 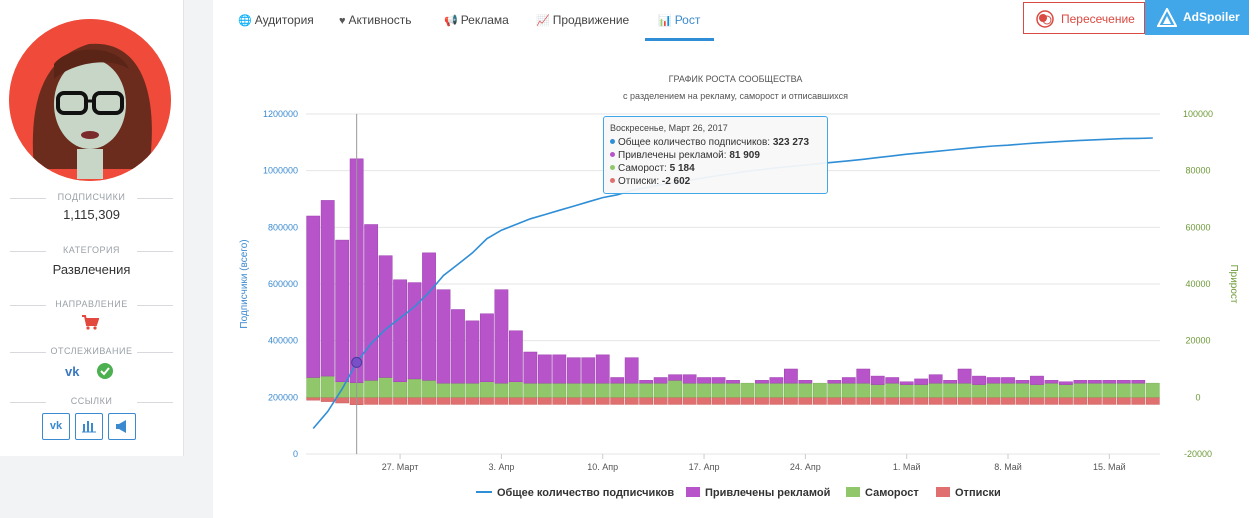 I want to click on link-stats-button, so click(x=89, y=426).